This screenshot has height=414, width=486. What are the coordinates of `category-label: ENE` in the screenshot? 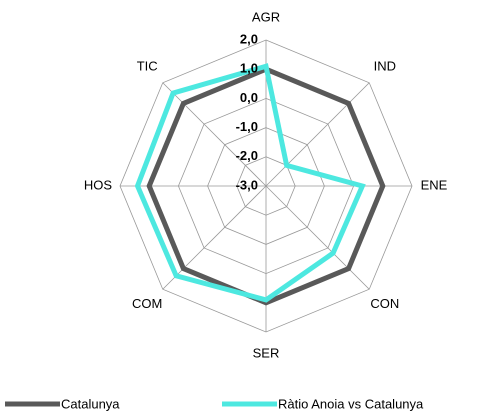 It's located at (434, 184).